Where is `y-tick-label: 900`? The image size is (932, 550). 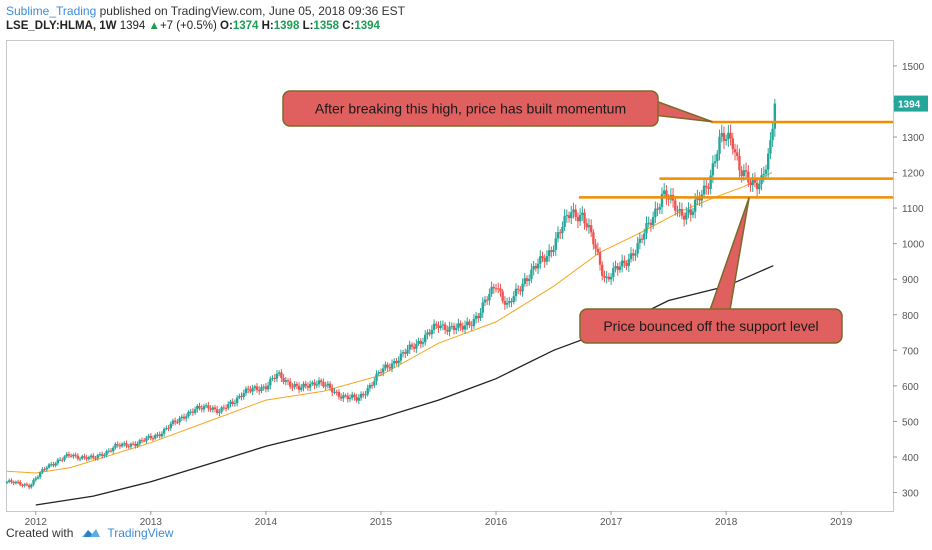 y-tick-label: 900 is located at coordinates (910, 280).